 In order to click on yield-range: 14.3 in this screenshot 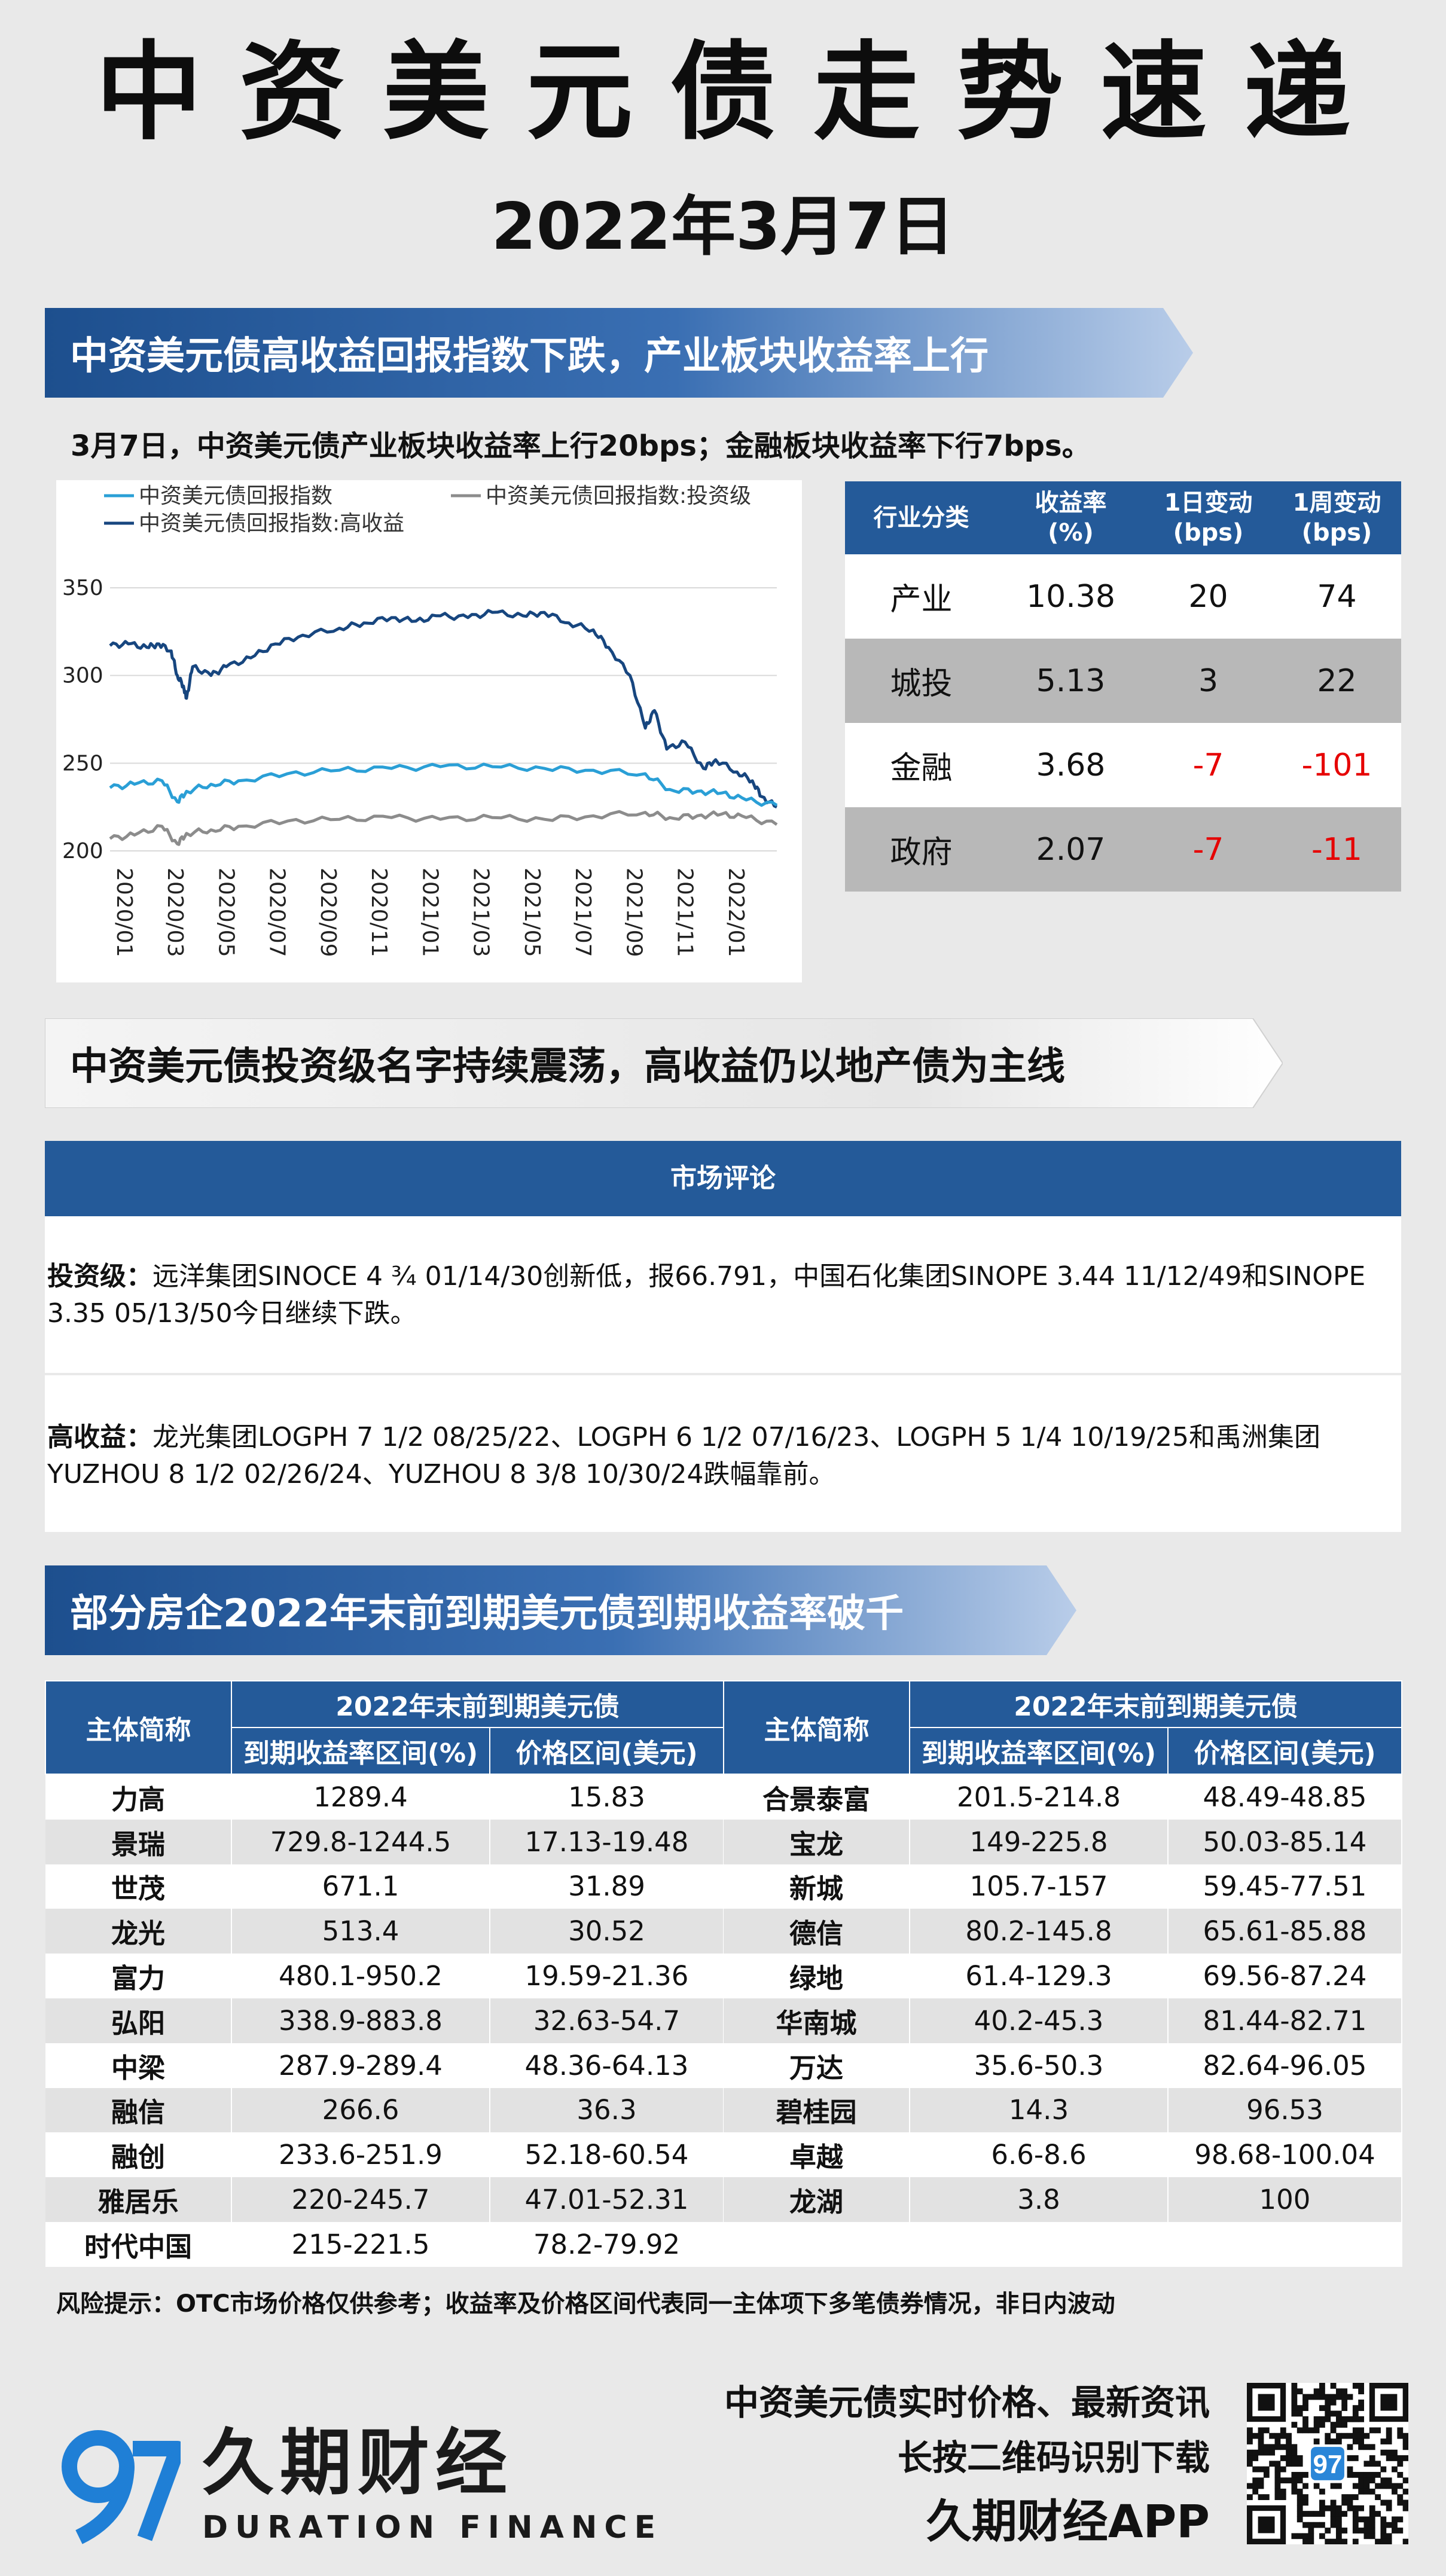, I will do `click(1039, 2110)`.